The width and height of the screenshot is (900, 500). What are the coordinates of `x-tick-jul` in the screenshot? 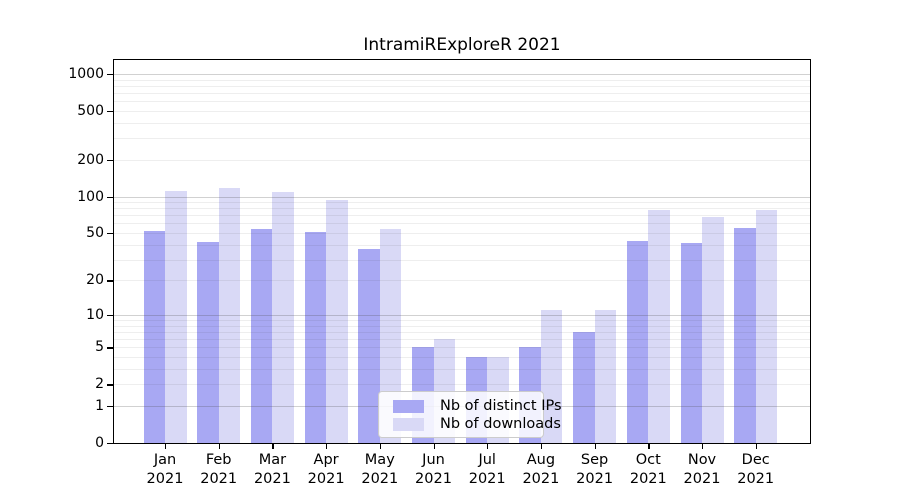 It's located at (488, 446).